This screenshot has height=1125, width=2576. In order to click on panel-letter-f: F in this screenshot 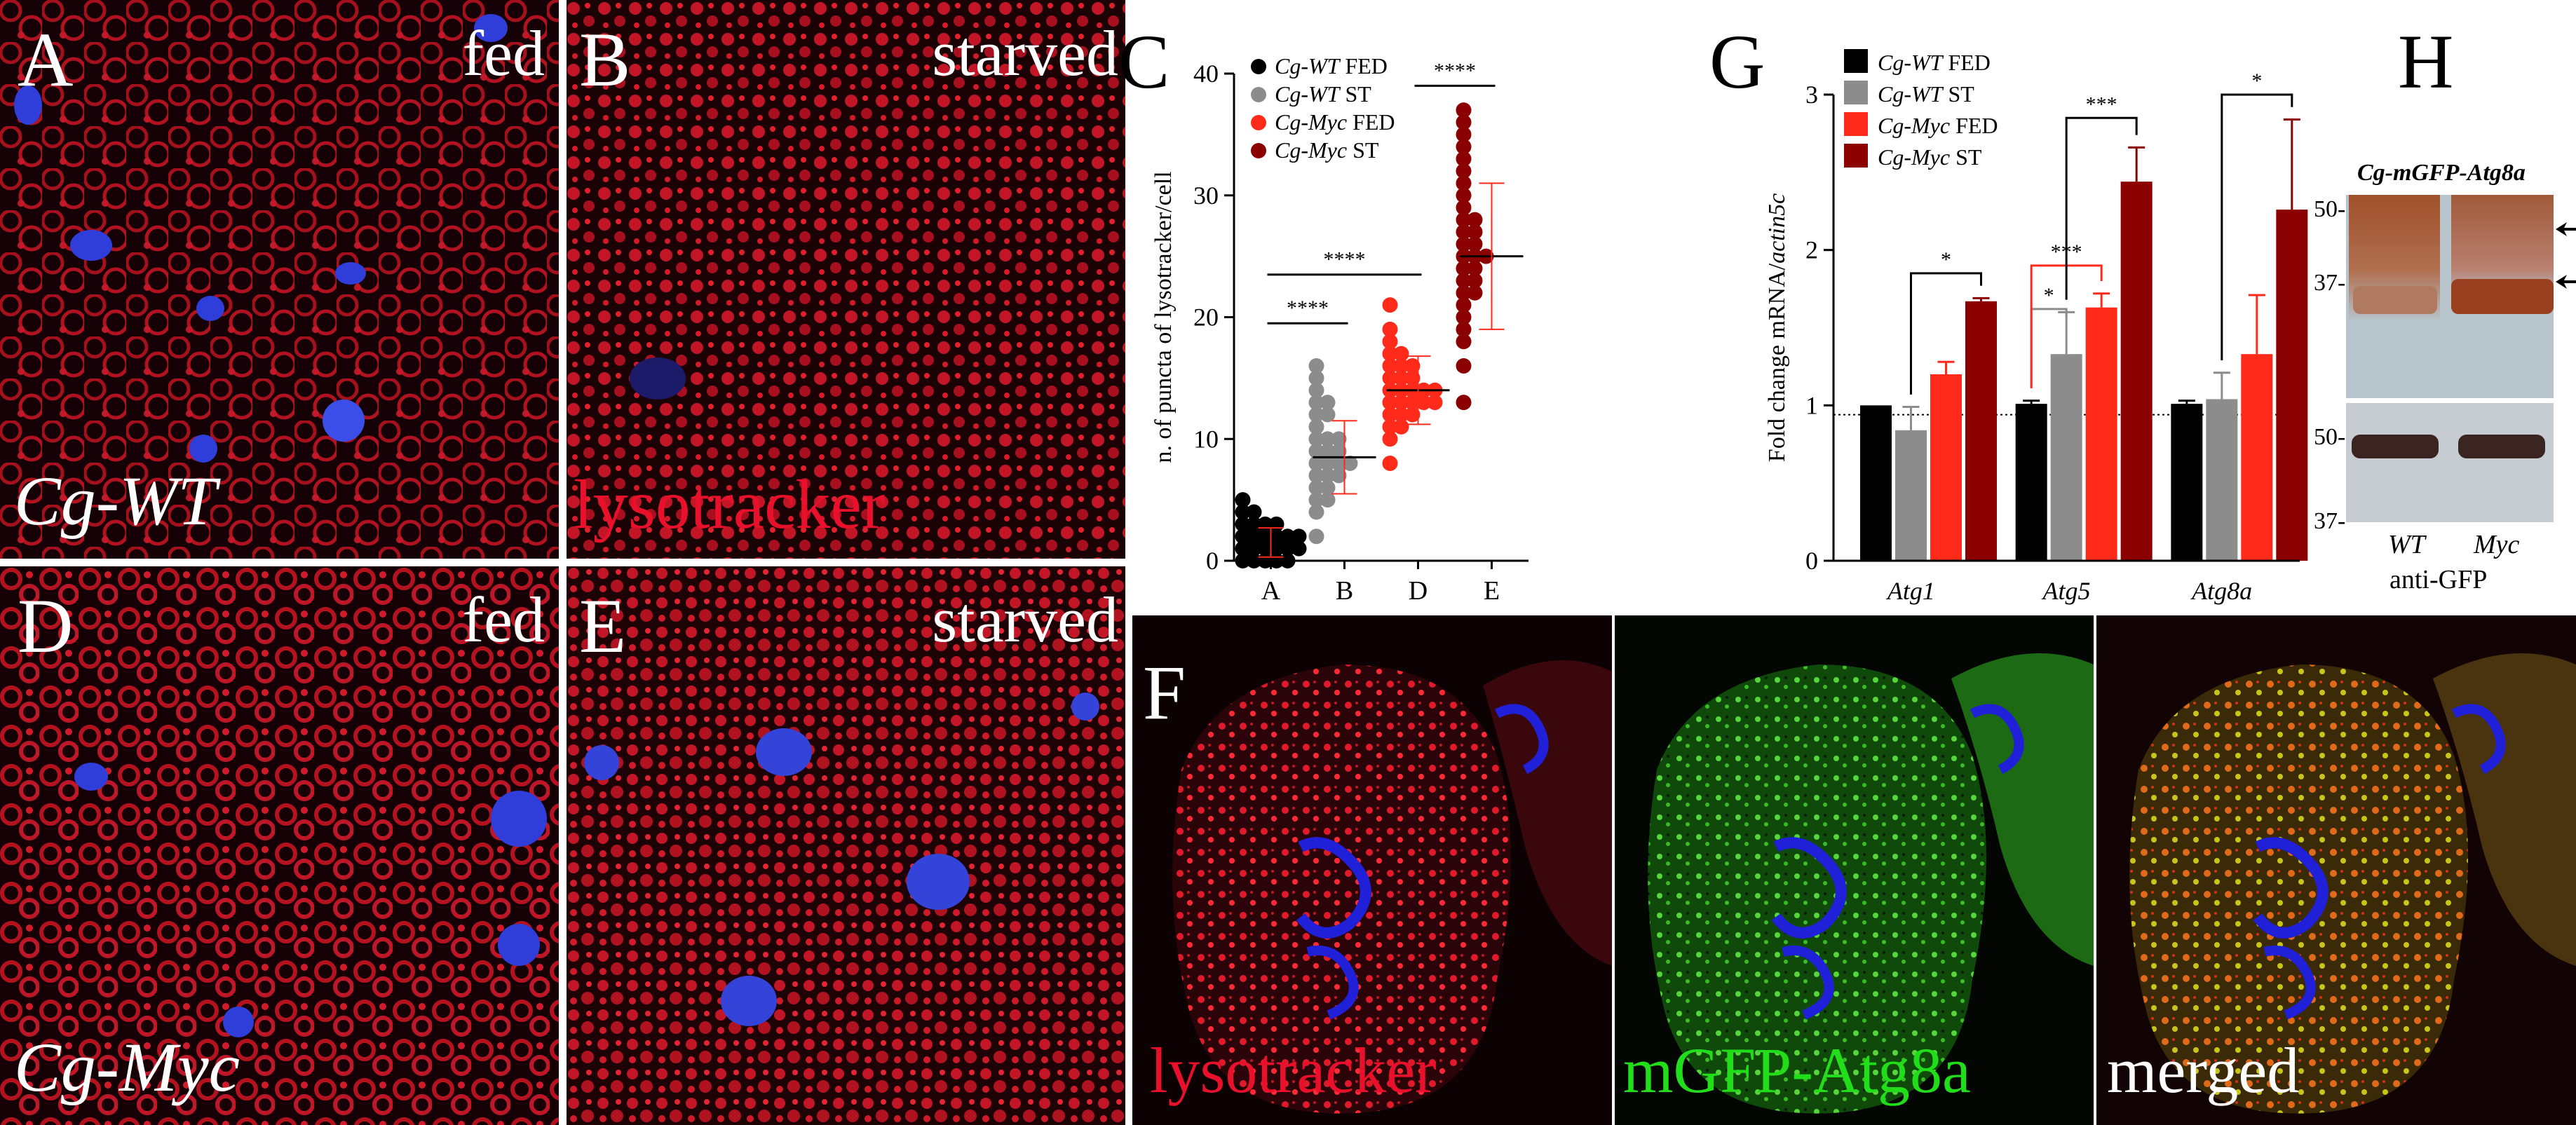, I will do `click(1164, 692)`.